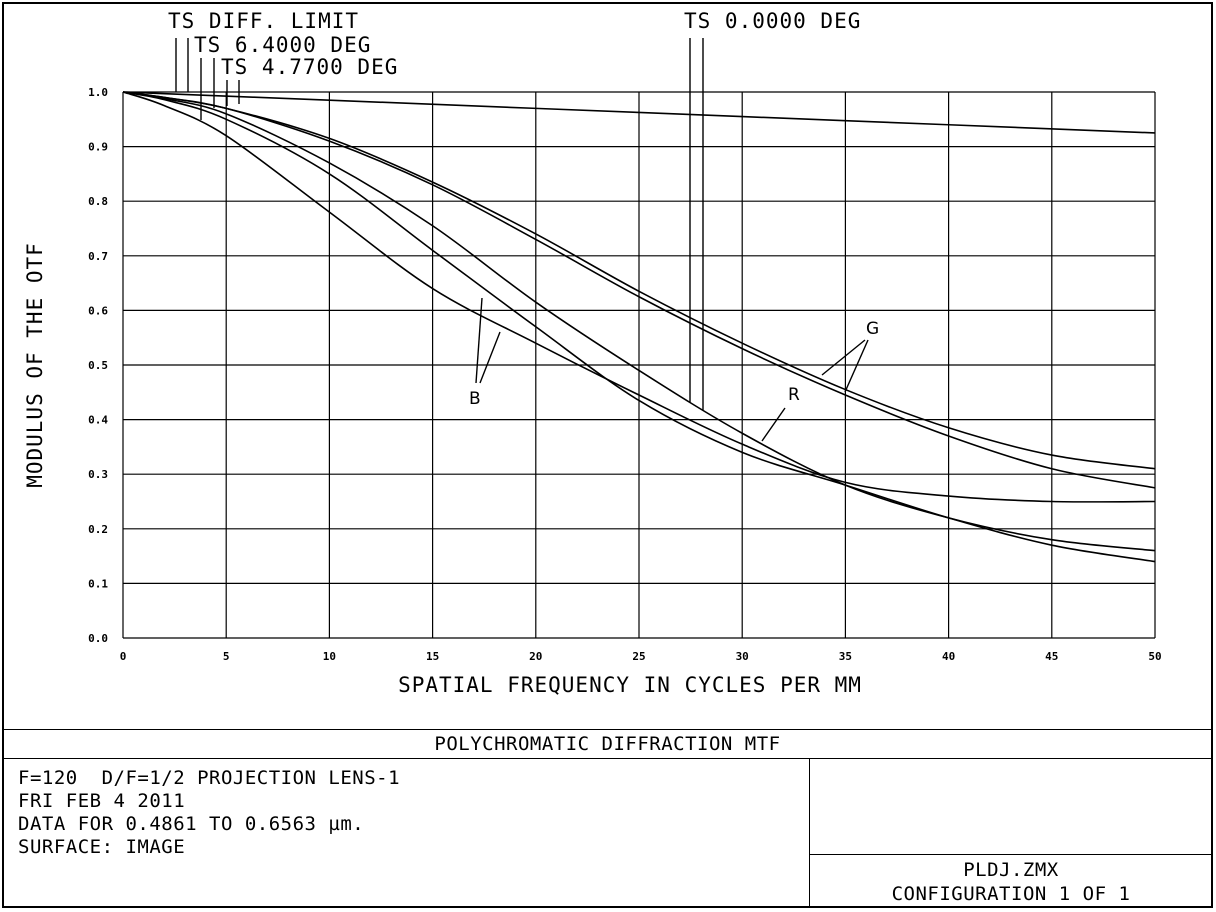 The width and height of the screenshot is (1216, 912). What do you see at coordinates (1154, 656) in the screenshot?
I see `x-tick-label-10: 50` at bounding box center [1154, 656].